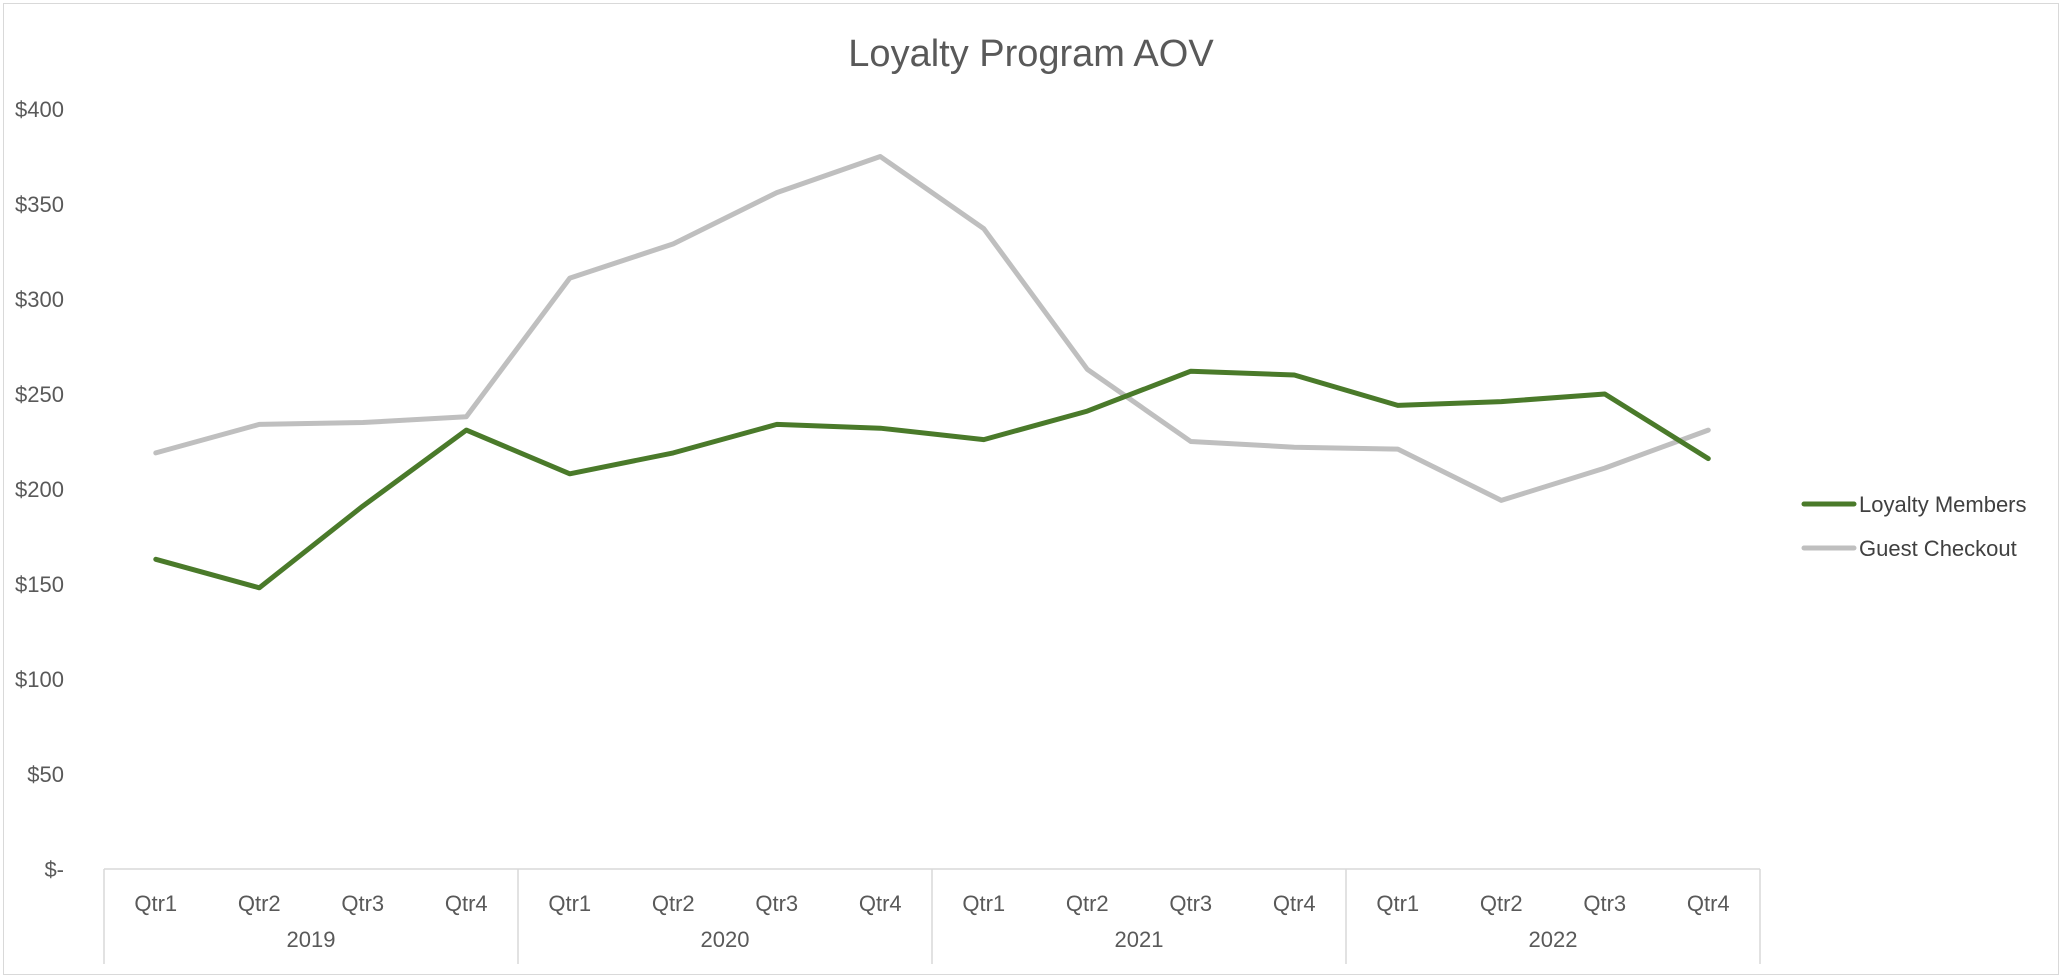 Image resolution: width=2062 pixels, height=980 pixels. What do you see at coordinates (39, 394) in the screenshot?
I see `y-tick-label: $250` at bounding box center [39, 394].